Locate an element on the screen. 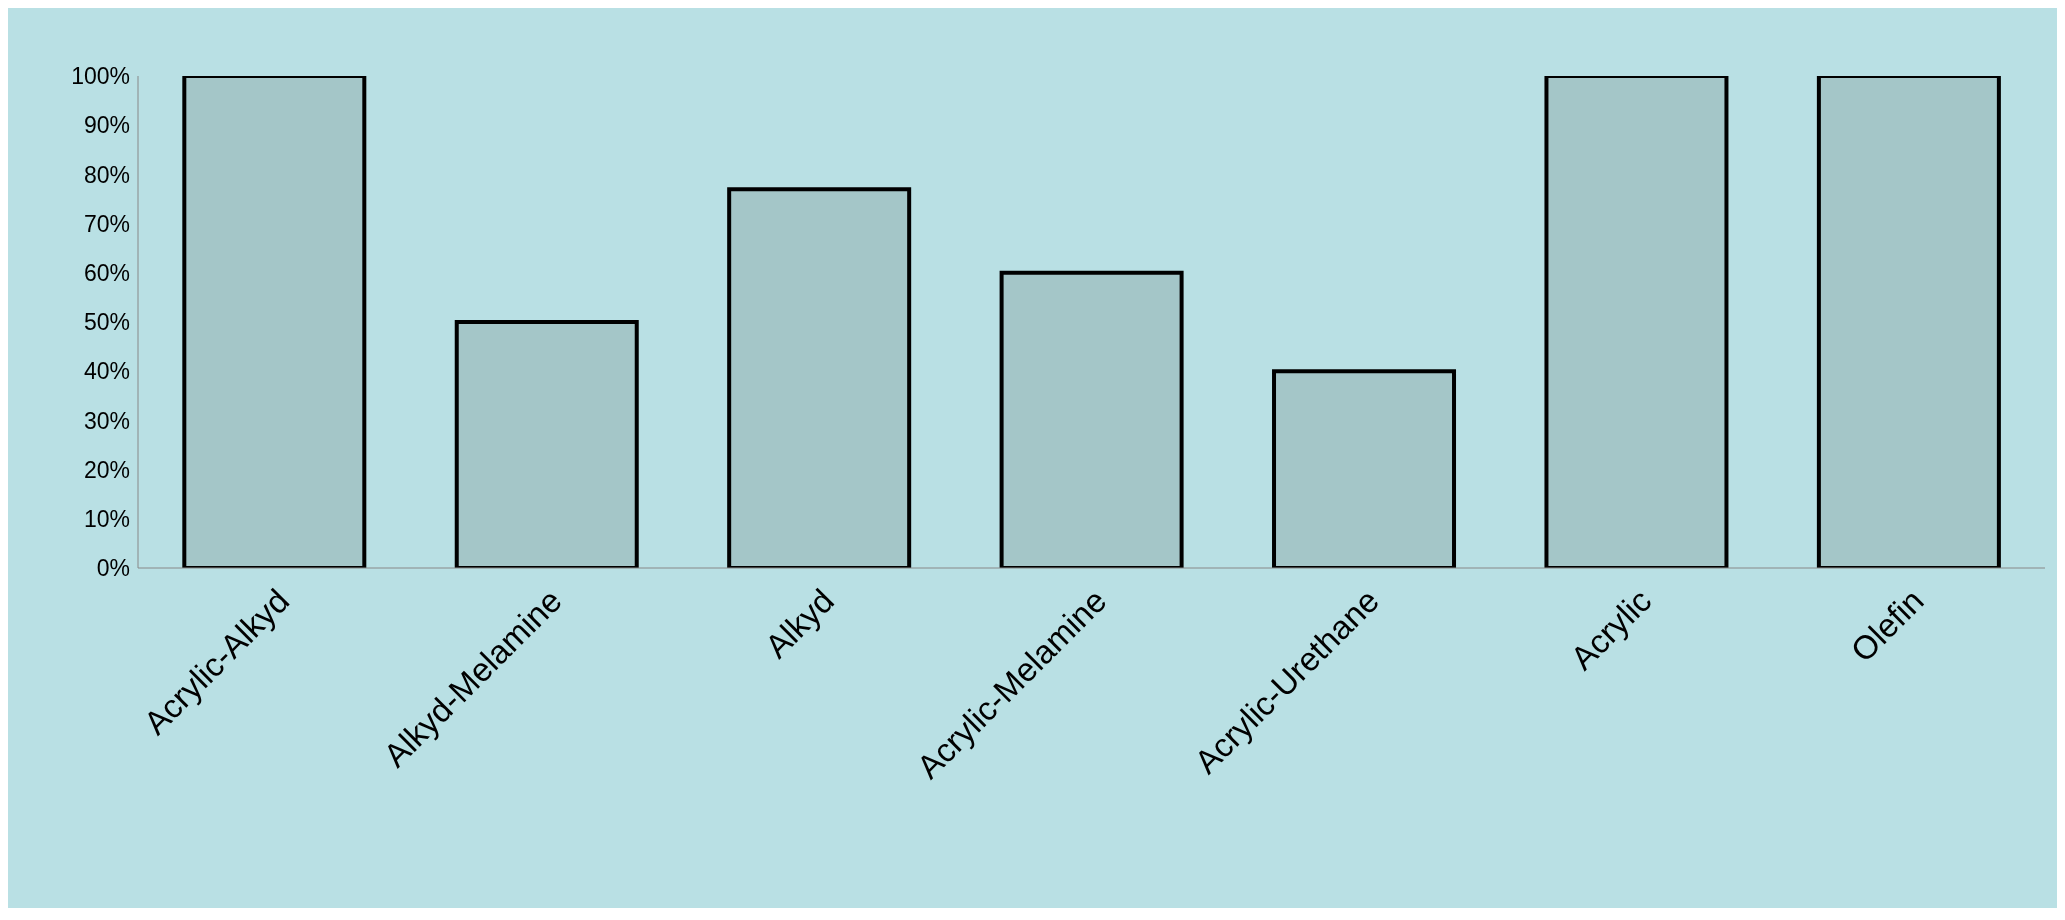 This screenshot has height=920, width=2065. y-tick-label: 0% is located at coordinates (113, 568).